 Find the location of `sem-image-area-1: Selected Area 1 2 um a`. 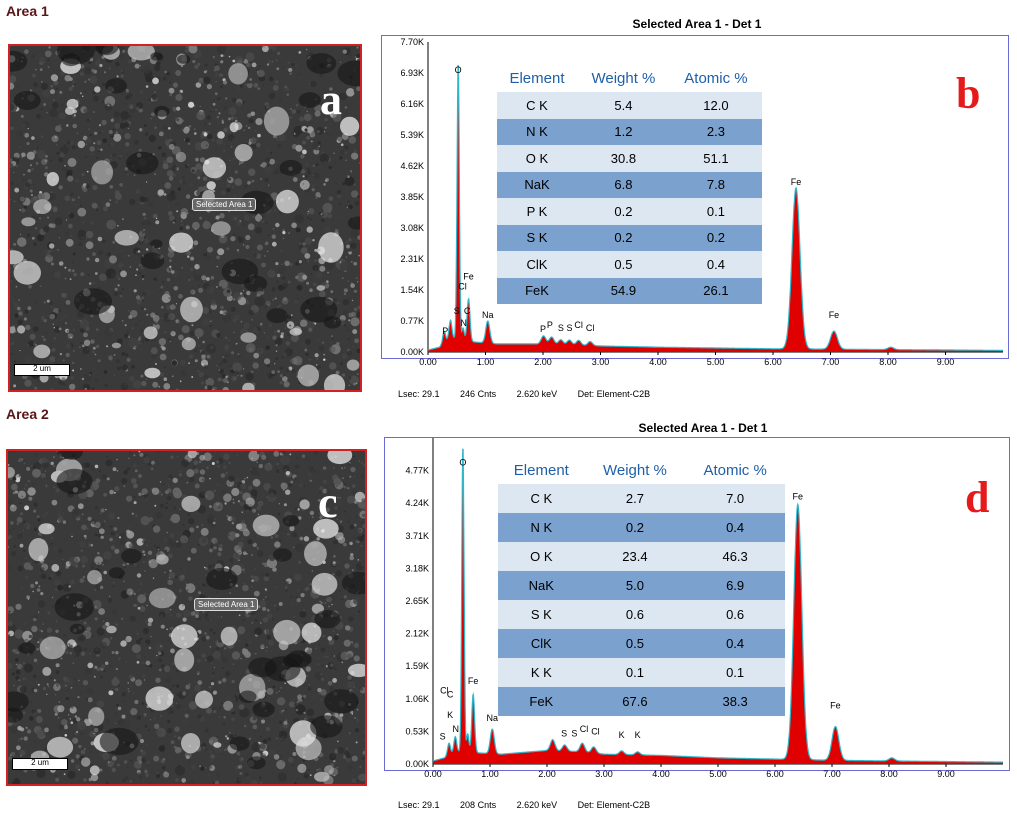

sem-image-area-1: Selected Area 1 2 um a is located at coordinates (185, 218).